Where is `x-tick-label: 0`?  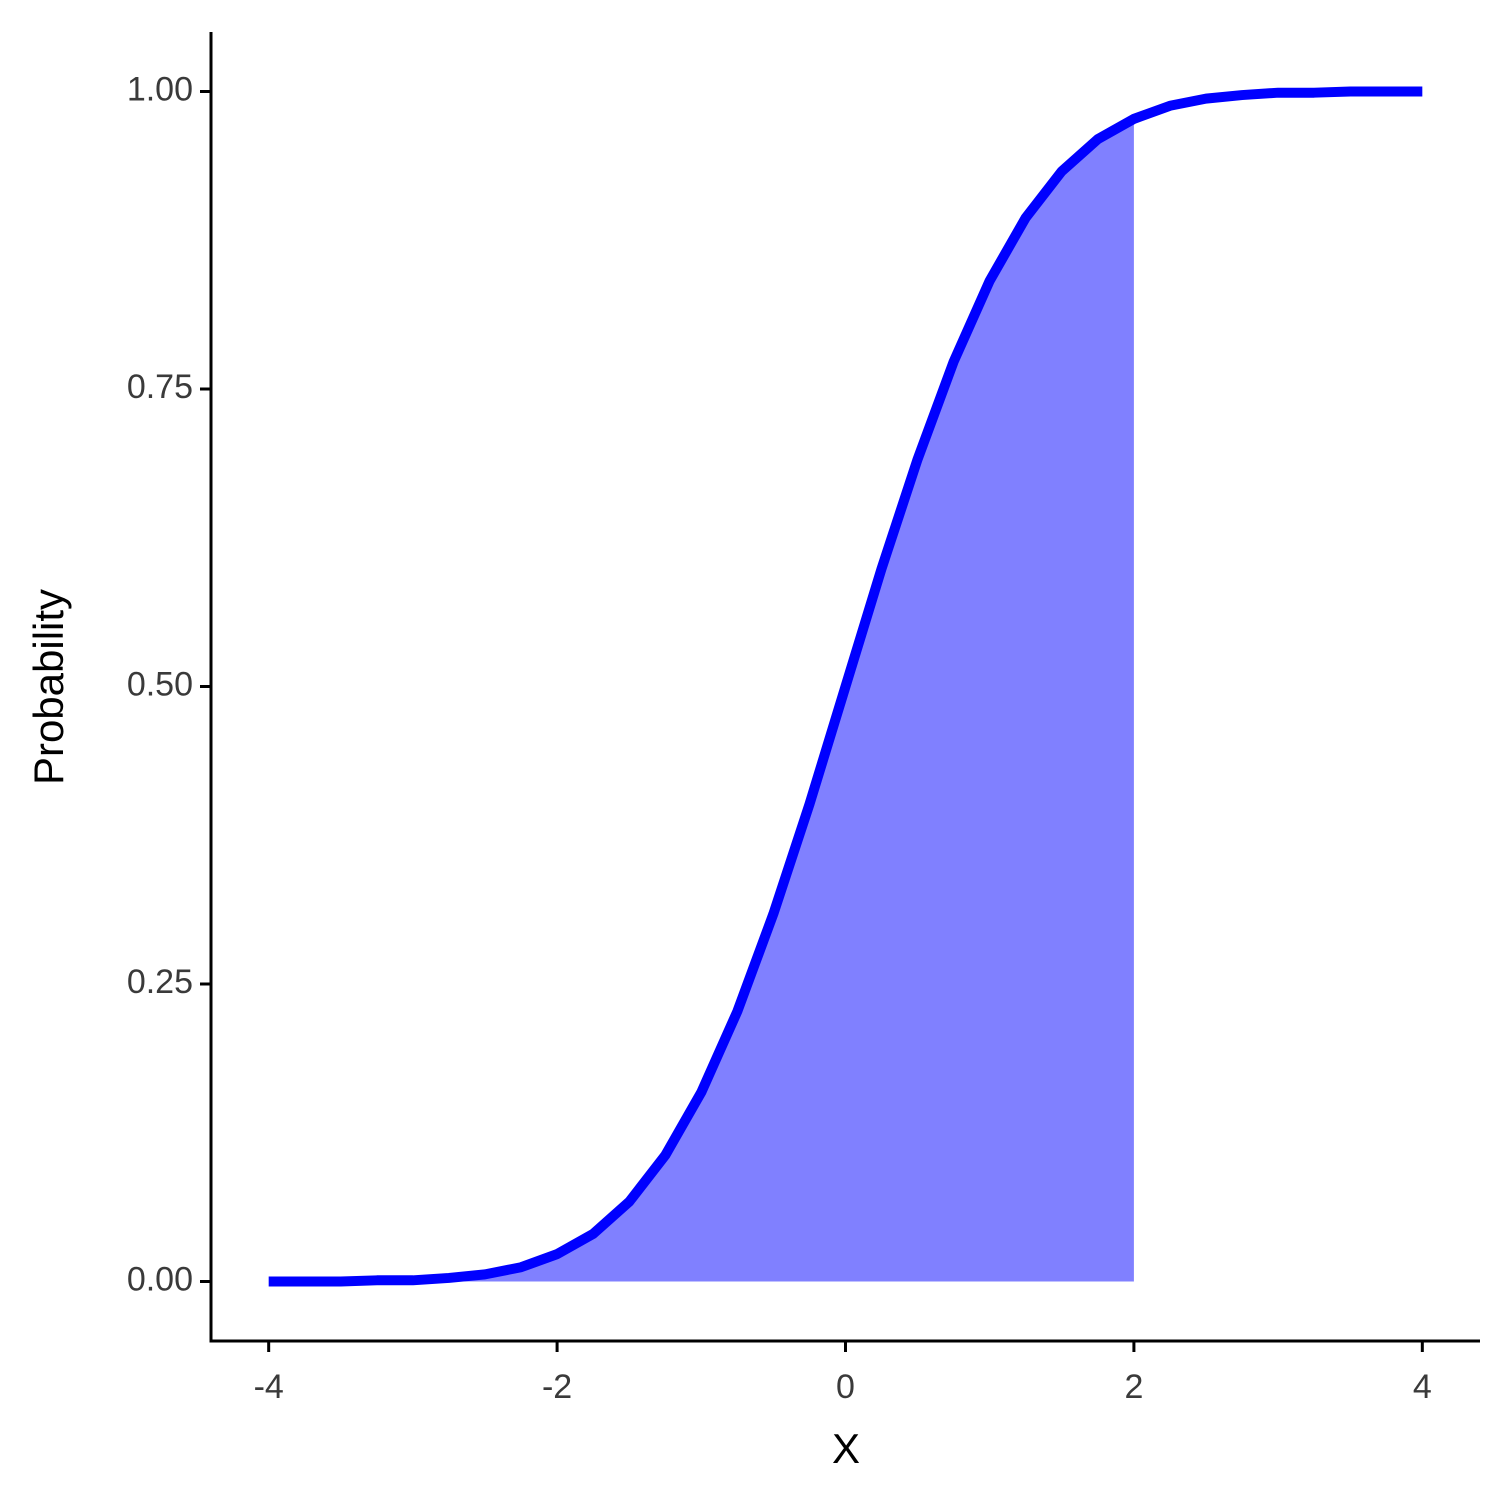 x-tick-label: 0 is located at coordinates (845, 1387).